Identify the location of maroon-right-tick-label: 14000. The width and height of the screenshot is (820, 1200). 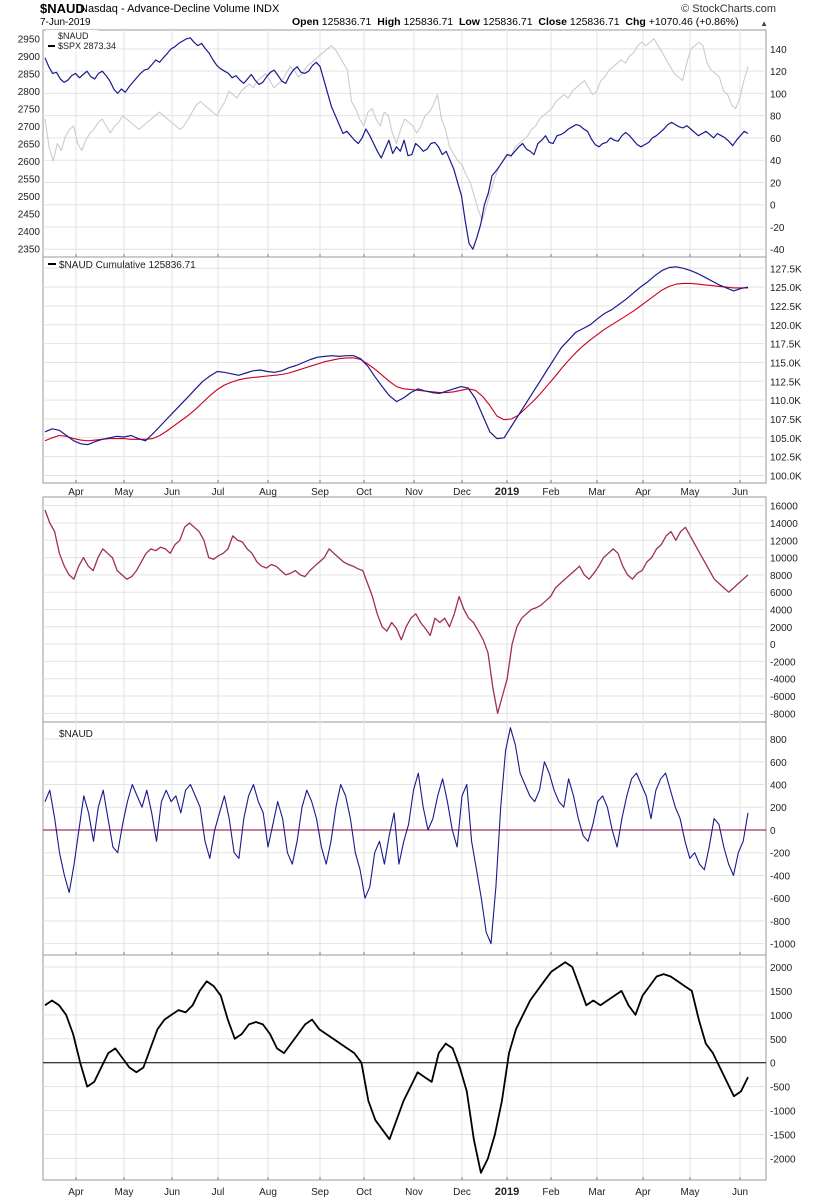
(784, 524).